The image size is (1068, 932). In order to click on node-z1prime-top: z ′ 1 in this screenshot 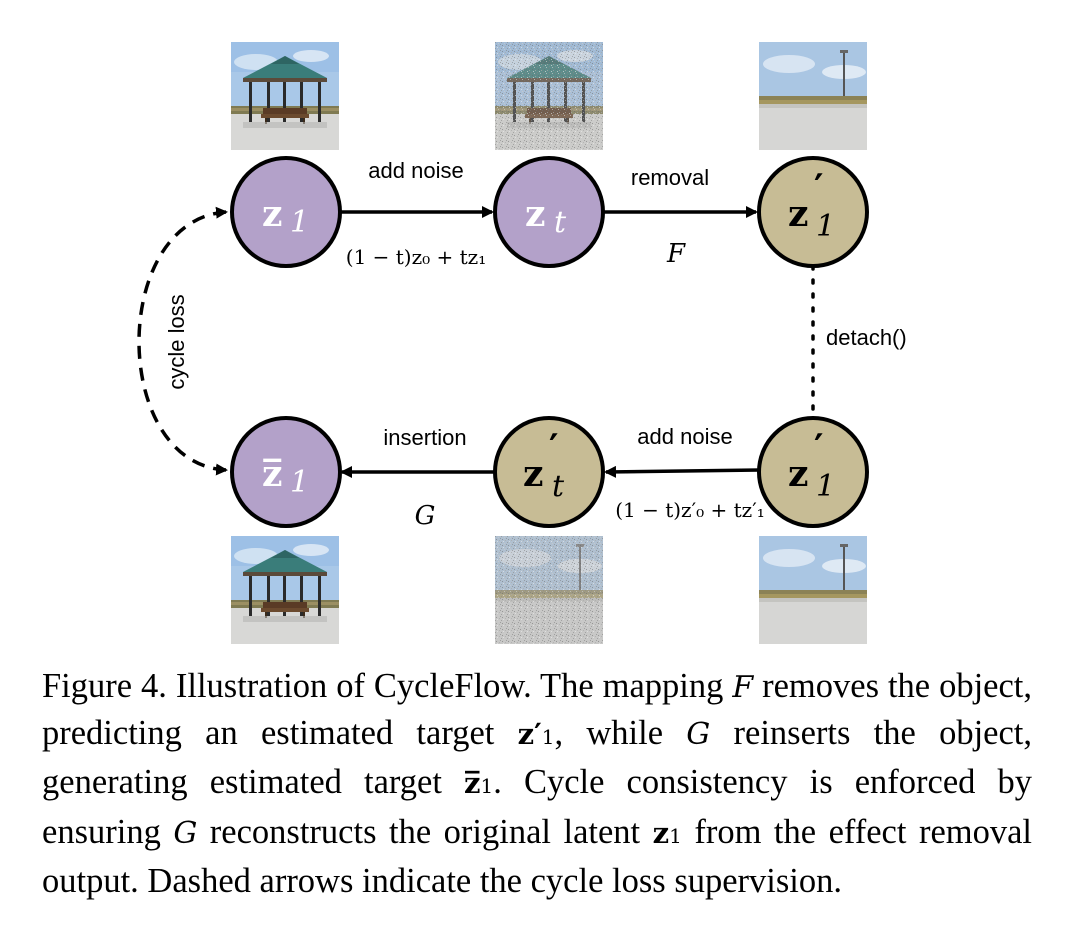, I will do `click(813, 212)`.